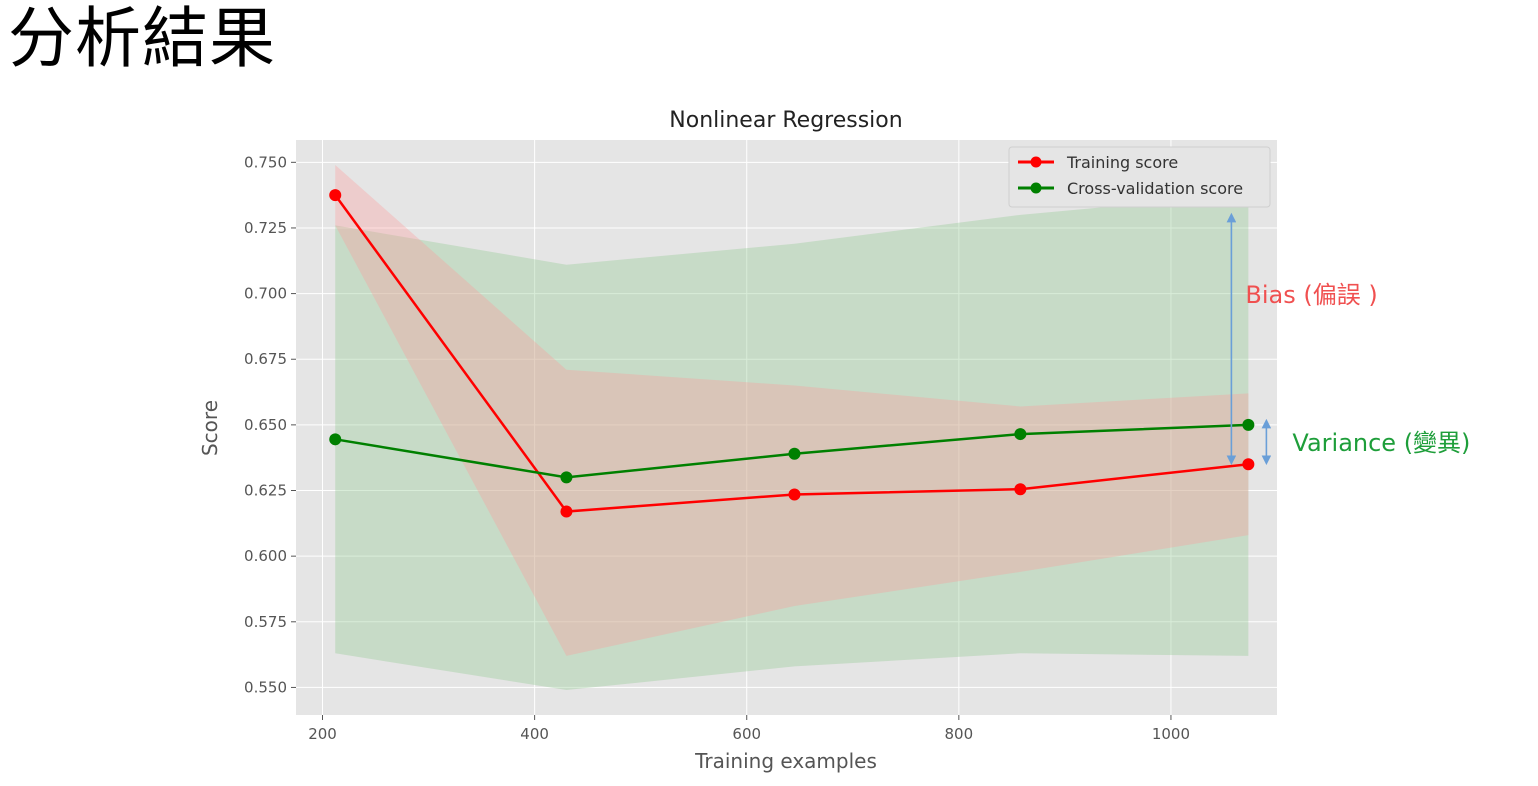 The image size is (1538, 786). What do you see at coordinates (1155, 188) in the screenshot?
I see `legend-label-cv: Cross-validation score` at bounding box center [1155, 188].